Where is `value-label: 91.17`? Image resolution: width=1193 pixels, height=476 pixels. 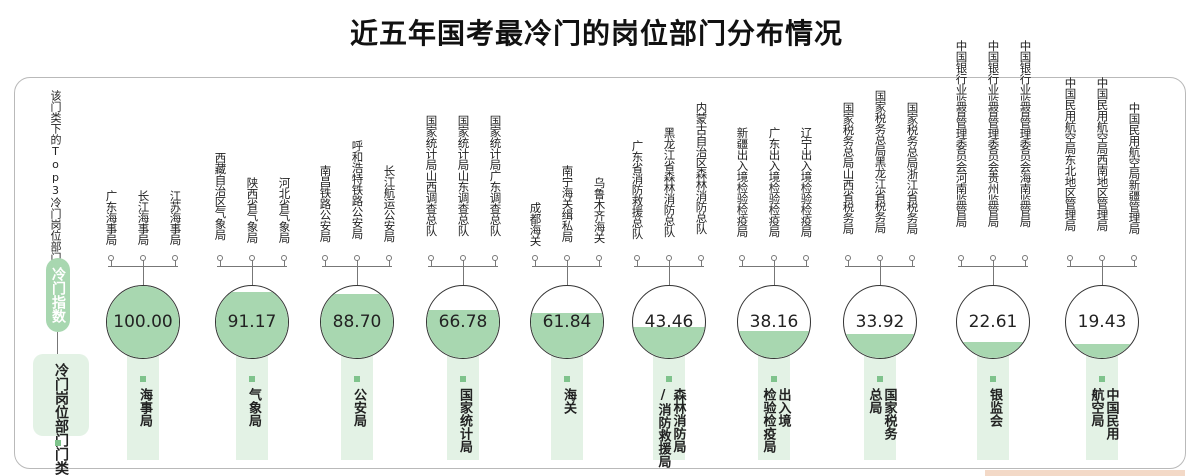 value-label: 91.17 is located at coordinates (252, 322).